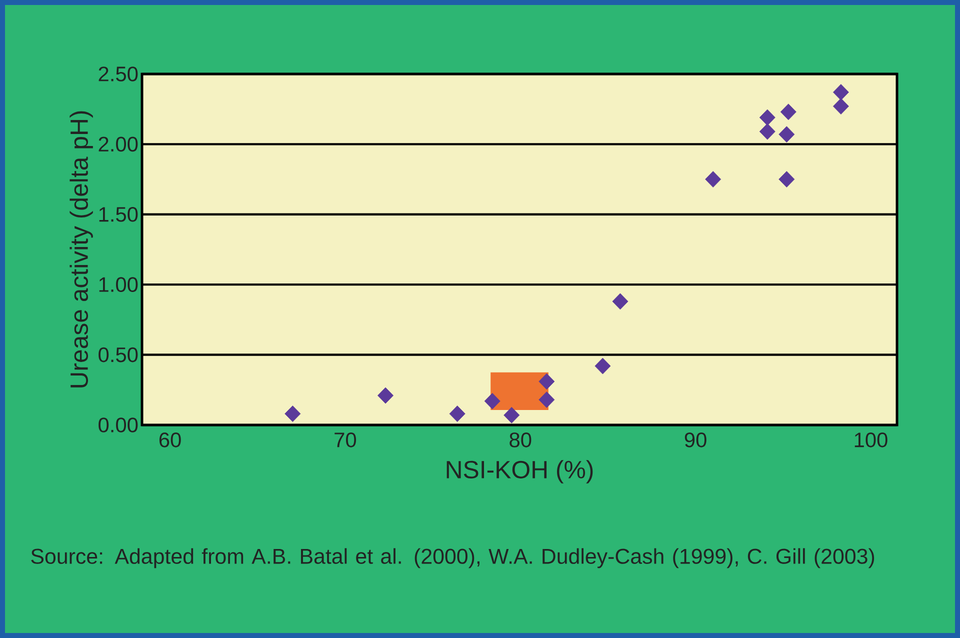 This screenshot has width=960, height=638. Describe the element at coordinates (118, 284) in the screenshot. I see `y-tick-label: 1.00` at that location.